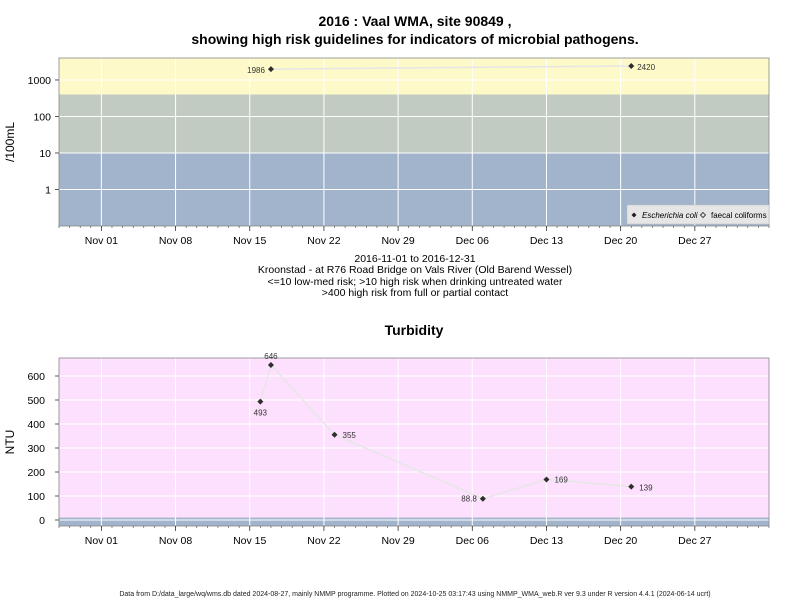 The image size is (800, 600). What do you see at coordinates (42, 521) in the screenshot?
I see `chart2-y-tick-label: 0` at bounding box center [42, 521].